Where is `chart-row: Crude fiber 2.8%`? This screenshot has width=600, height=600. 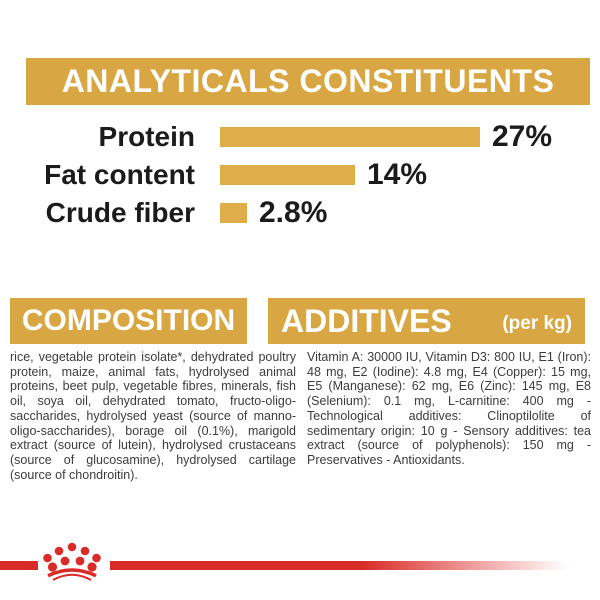
chart-row: Crude fiber 2.8% is located at coordinates (300, 213).